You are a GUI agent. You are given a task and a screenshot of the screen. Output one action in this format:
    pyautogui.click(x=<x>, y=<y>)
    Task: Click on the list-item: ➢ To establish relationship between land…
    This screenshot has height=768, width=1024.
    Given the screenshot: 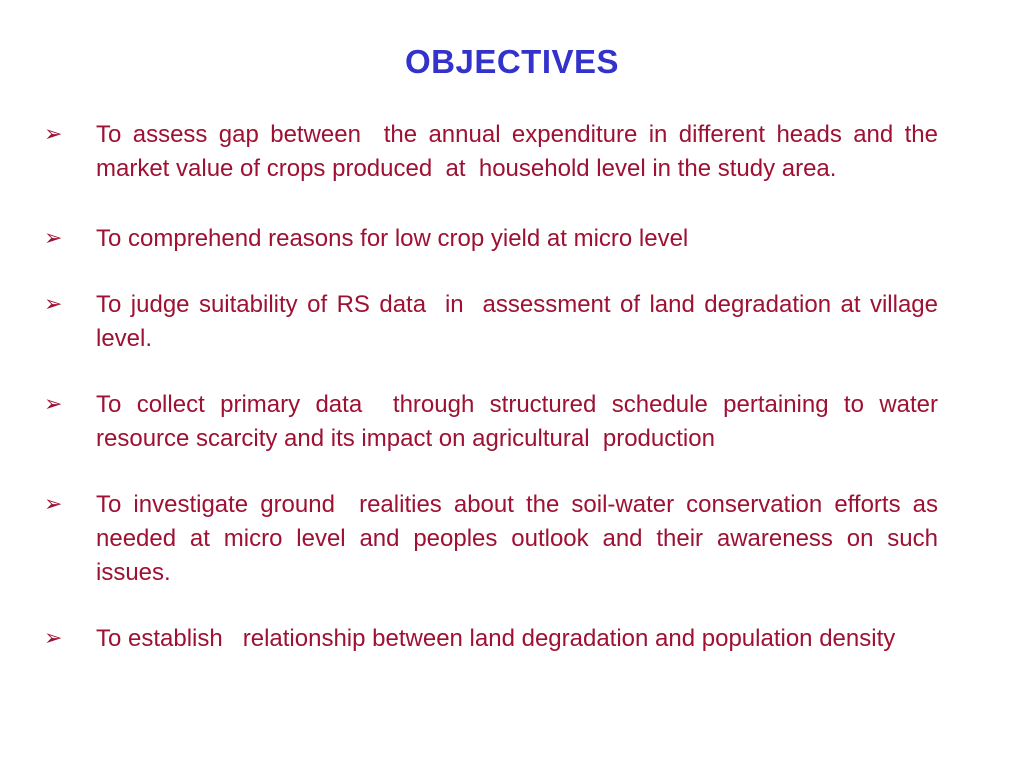 What is the action you would take?
    pyautogui.click(x=491, y=639)
    